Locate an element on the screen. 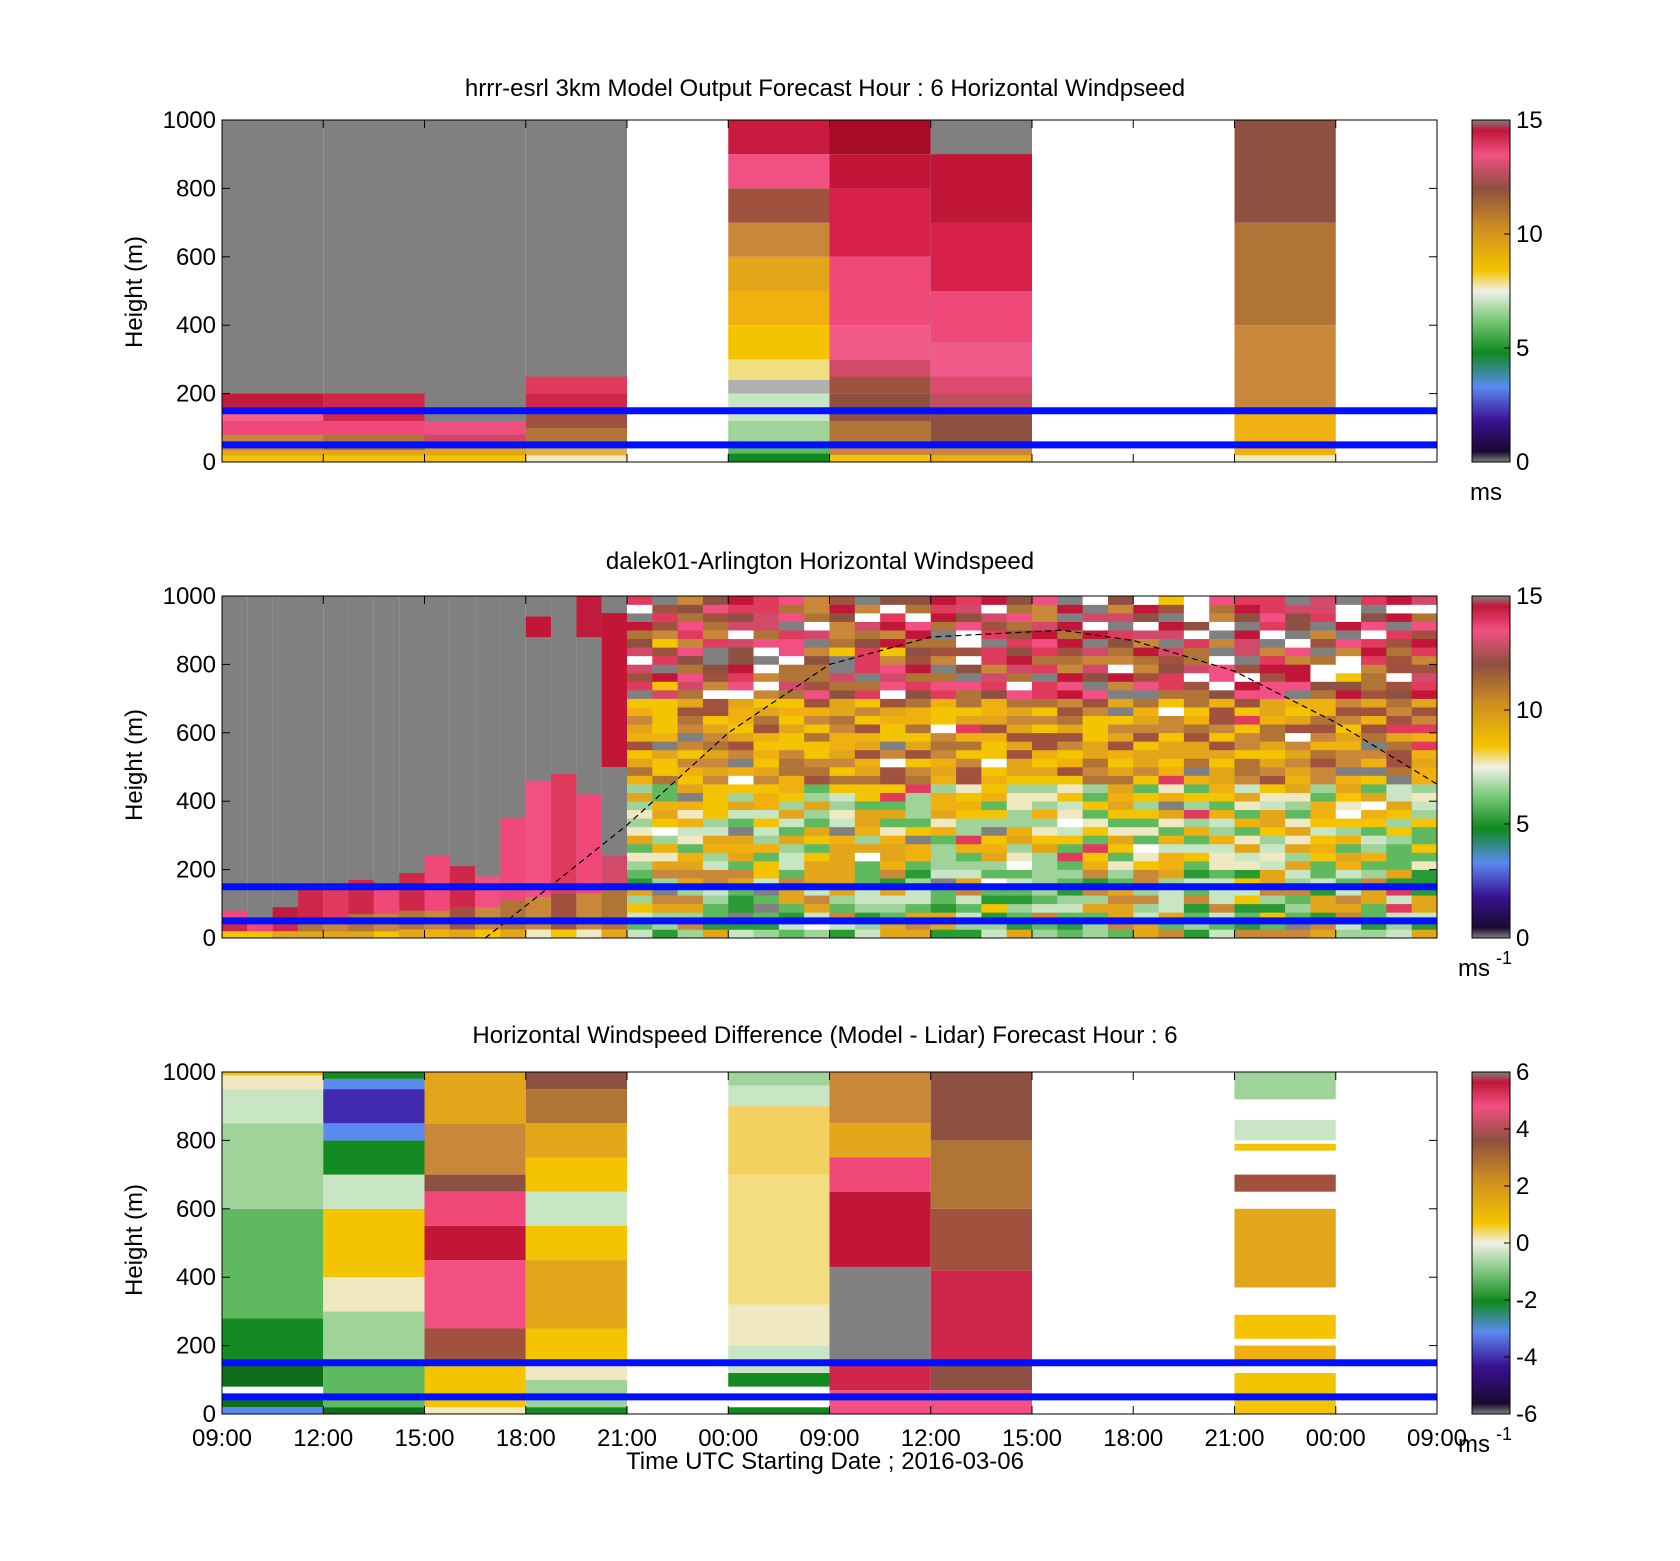 This screenshot has height=1561, width=1680. colorbar-tick-label: 5 is located at coordinates (1522, 824).